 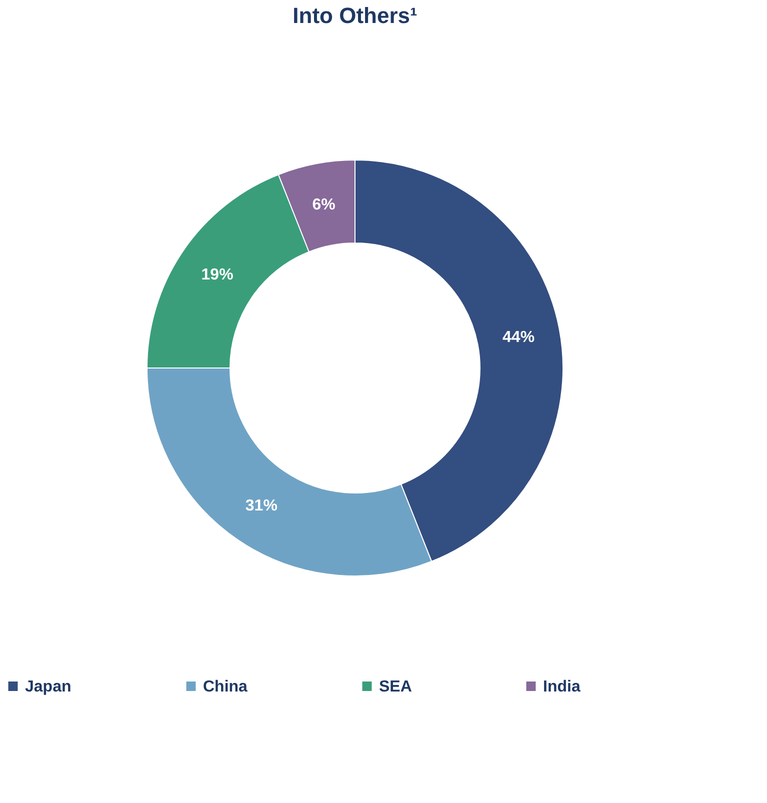 What do you see at coordinates (518, 337) in the screenshot?
I see `data-label: 44%` at bounding box center [518, 337].